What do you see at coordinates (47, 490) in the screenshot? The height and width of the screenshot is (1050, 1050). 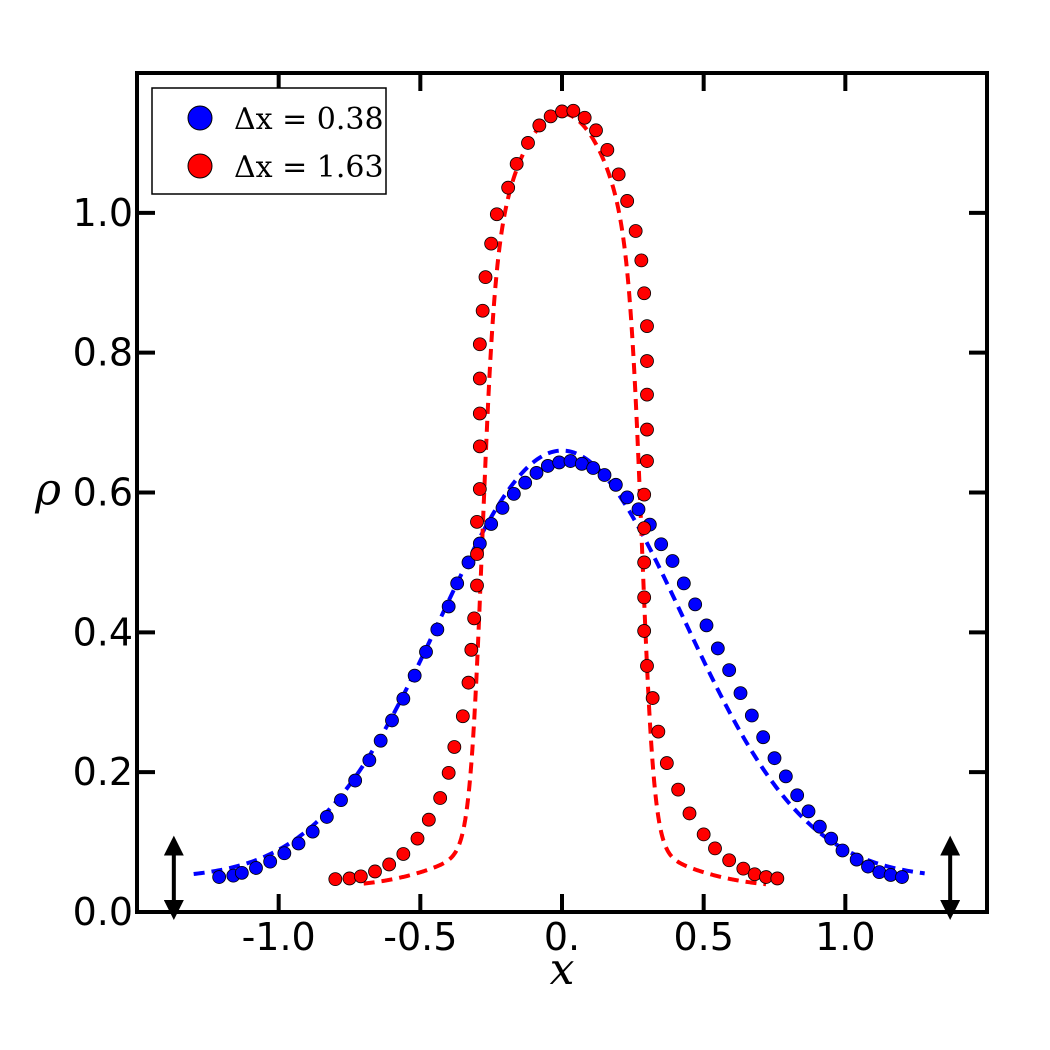 I see `y-axis-label: ρ` at bounding box center [47, 490].